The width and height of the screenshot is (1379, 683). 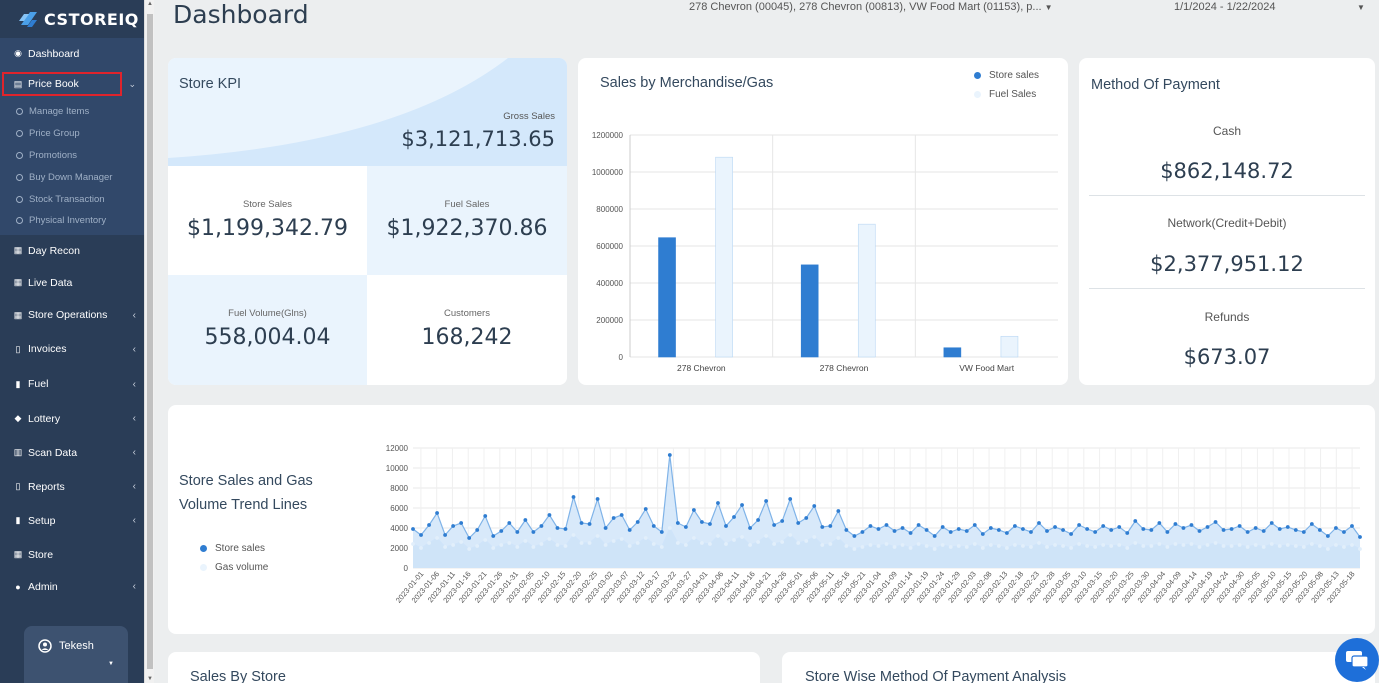 I want to click on caret-down-icon: ▼, so click(x=1361, y=7).